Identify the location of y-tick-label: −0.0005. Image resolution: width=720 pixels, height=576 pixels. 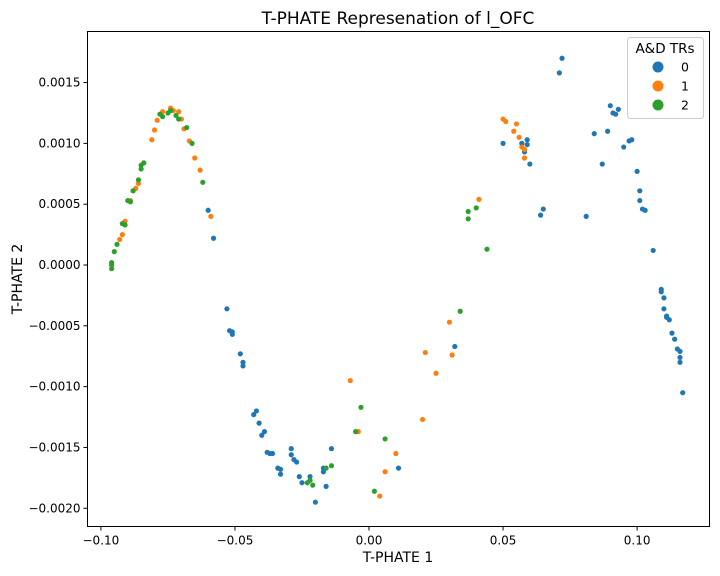
(54, 326).